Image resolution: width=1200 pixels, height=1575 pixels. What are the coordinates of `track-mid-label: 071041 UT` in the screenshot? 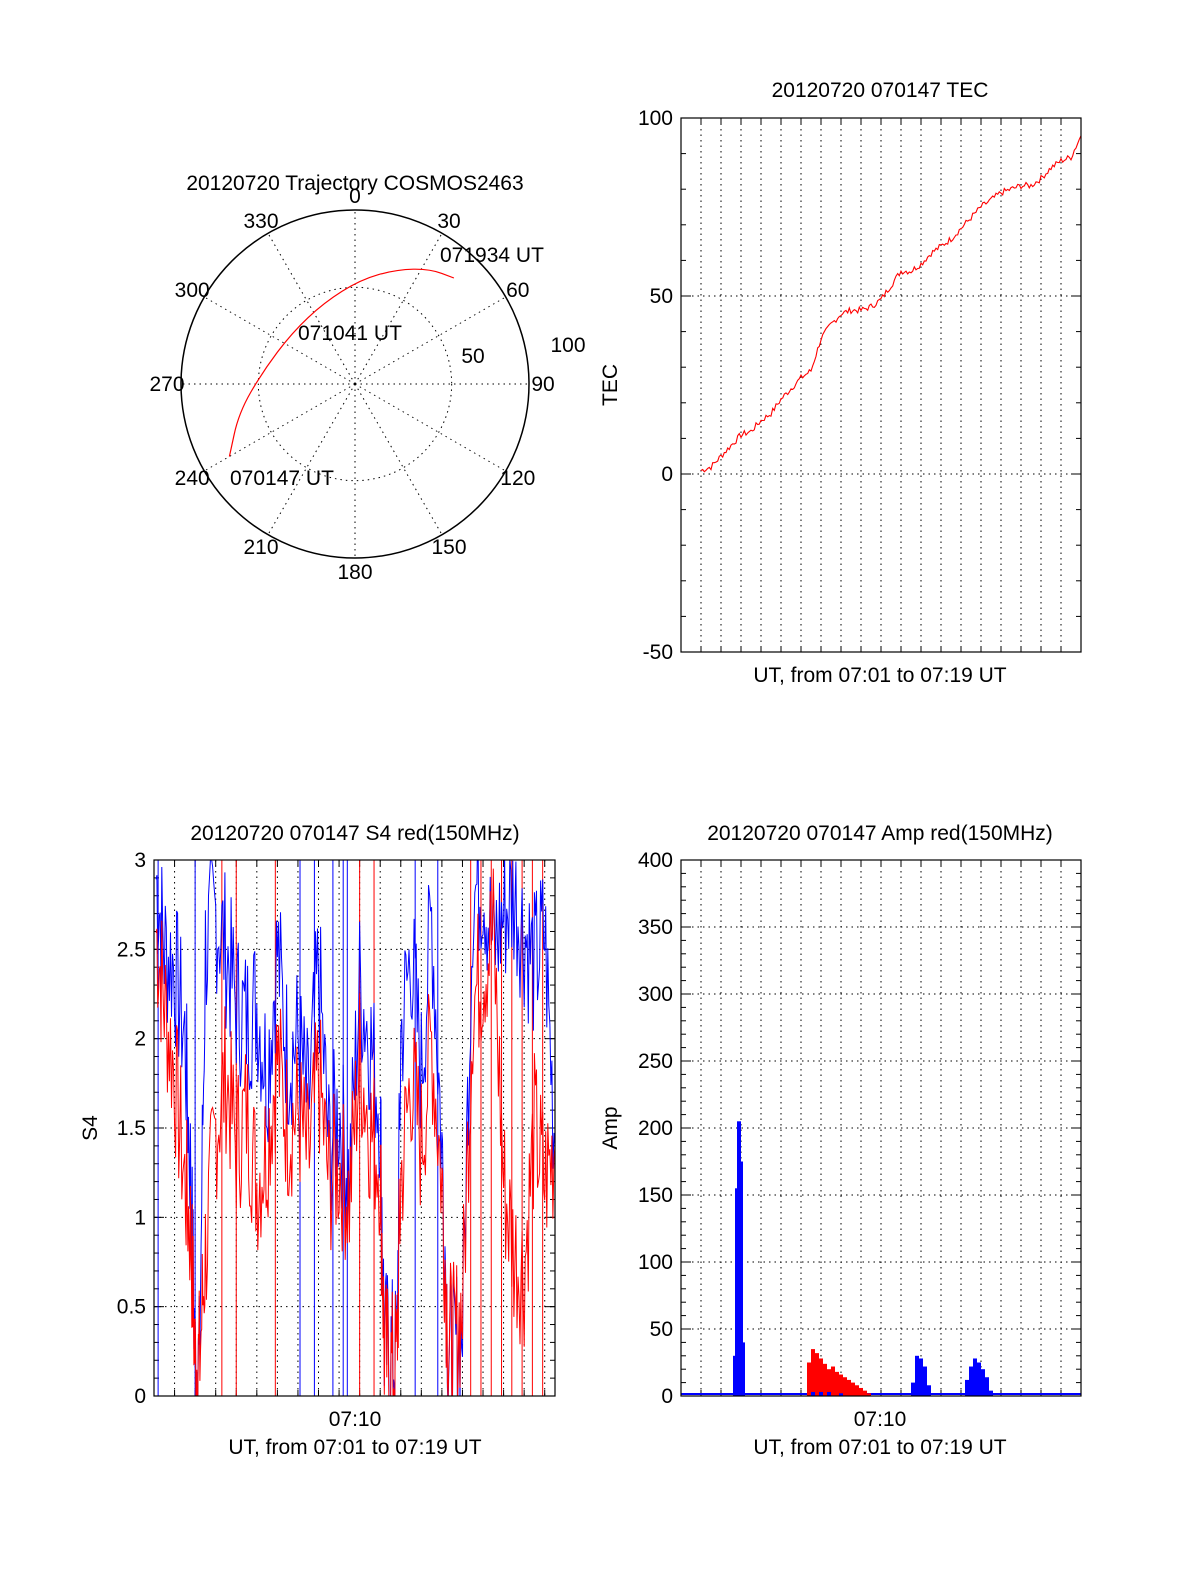 It's located at (350, 333).